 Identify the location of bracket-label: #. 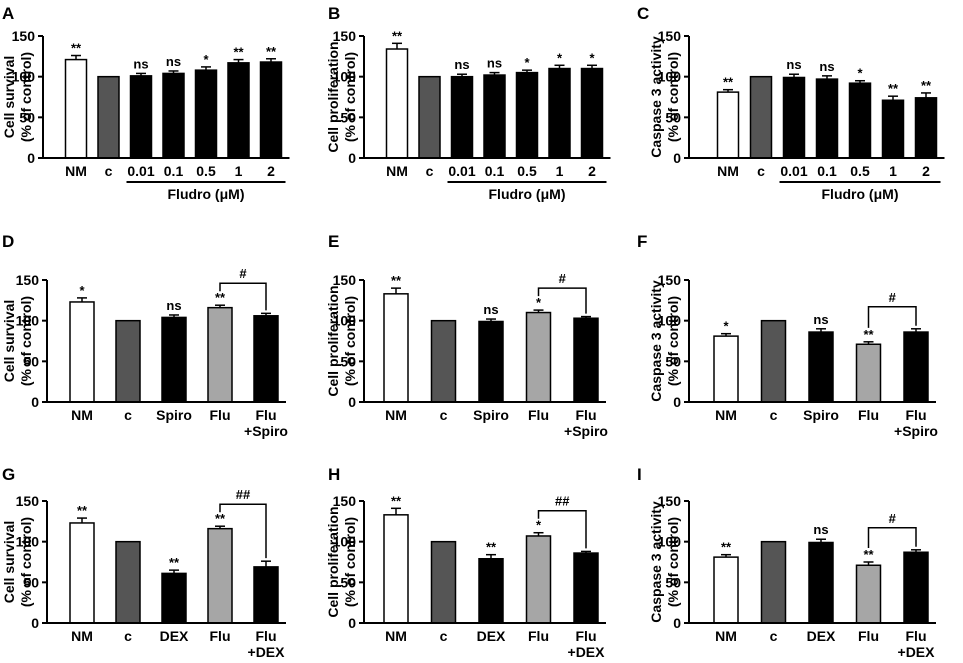
(893, 297).